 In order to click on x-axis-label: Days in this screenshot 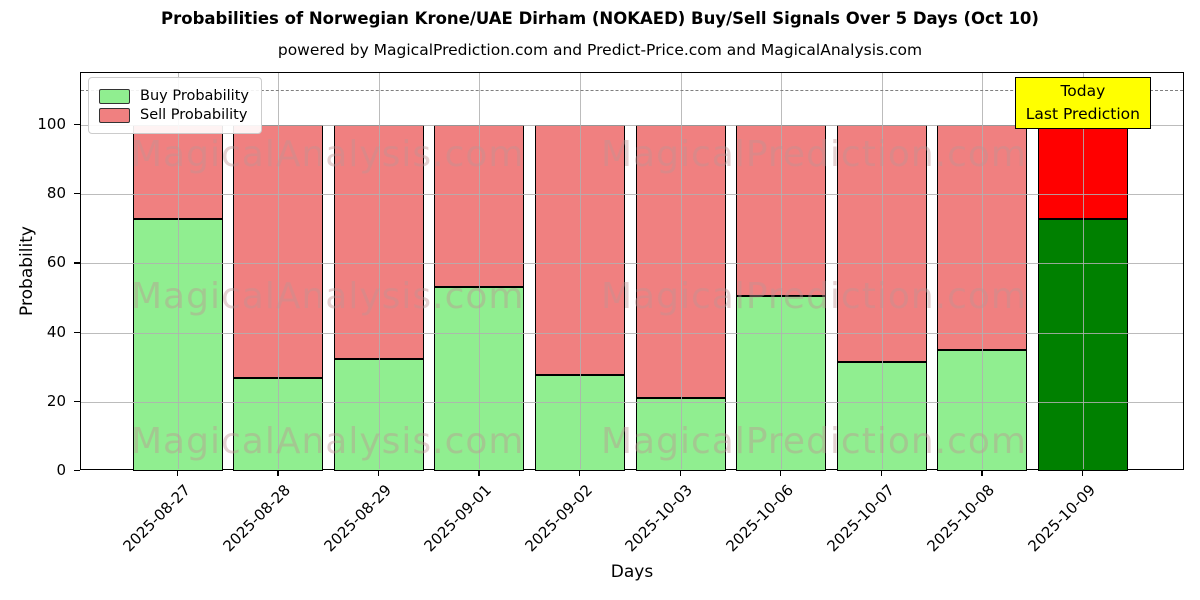, I will do `click(632, 572)`.